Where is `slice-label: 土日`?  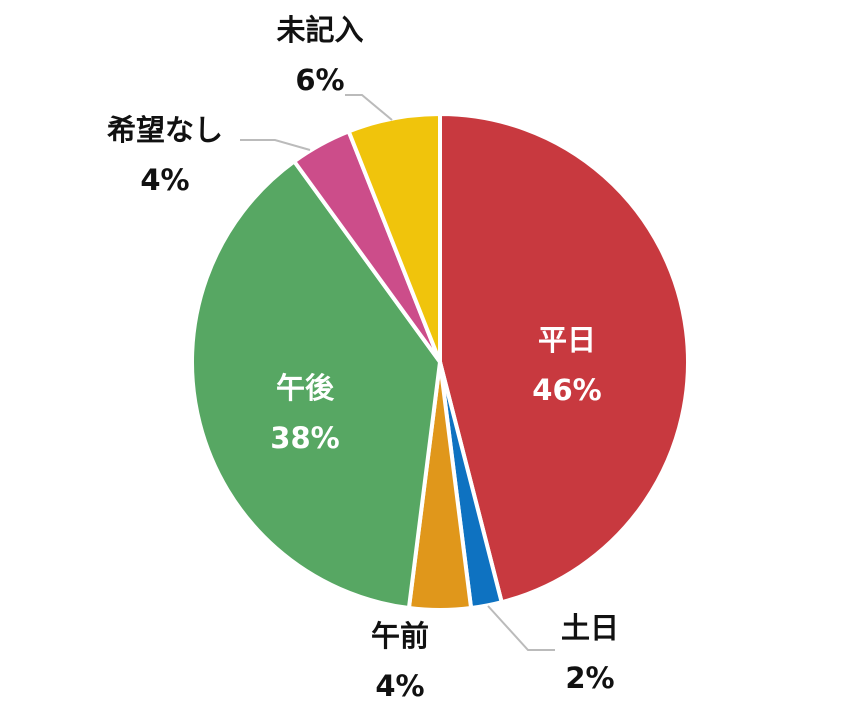 slice-label: 土日 is located at coordinates (590, 628).